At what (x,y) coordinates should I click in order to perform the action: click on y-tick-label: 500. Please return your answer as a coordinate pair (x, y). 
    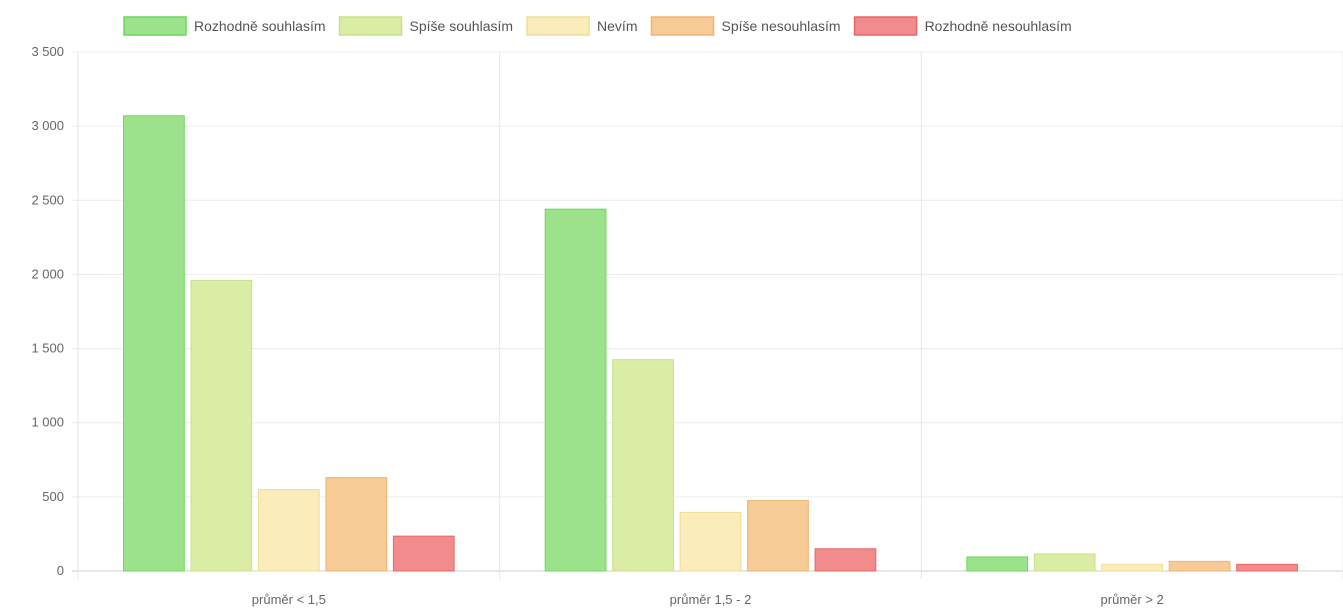
    Looking at the image, I should click on (53, 496).